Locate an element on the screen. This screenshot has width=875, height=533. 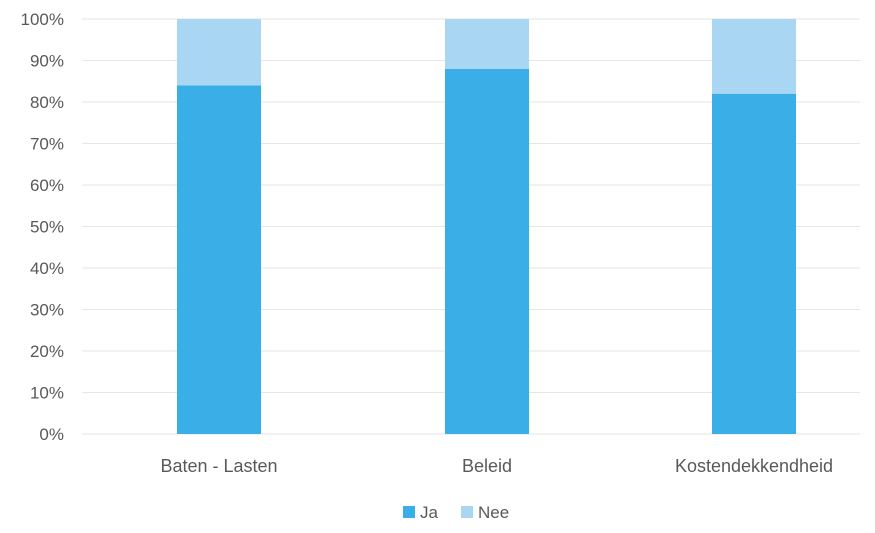
y-tick-label: 50% is located at coordinates (47, 227).